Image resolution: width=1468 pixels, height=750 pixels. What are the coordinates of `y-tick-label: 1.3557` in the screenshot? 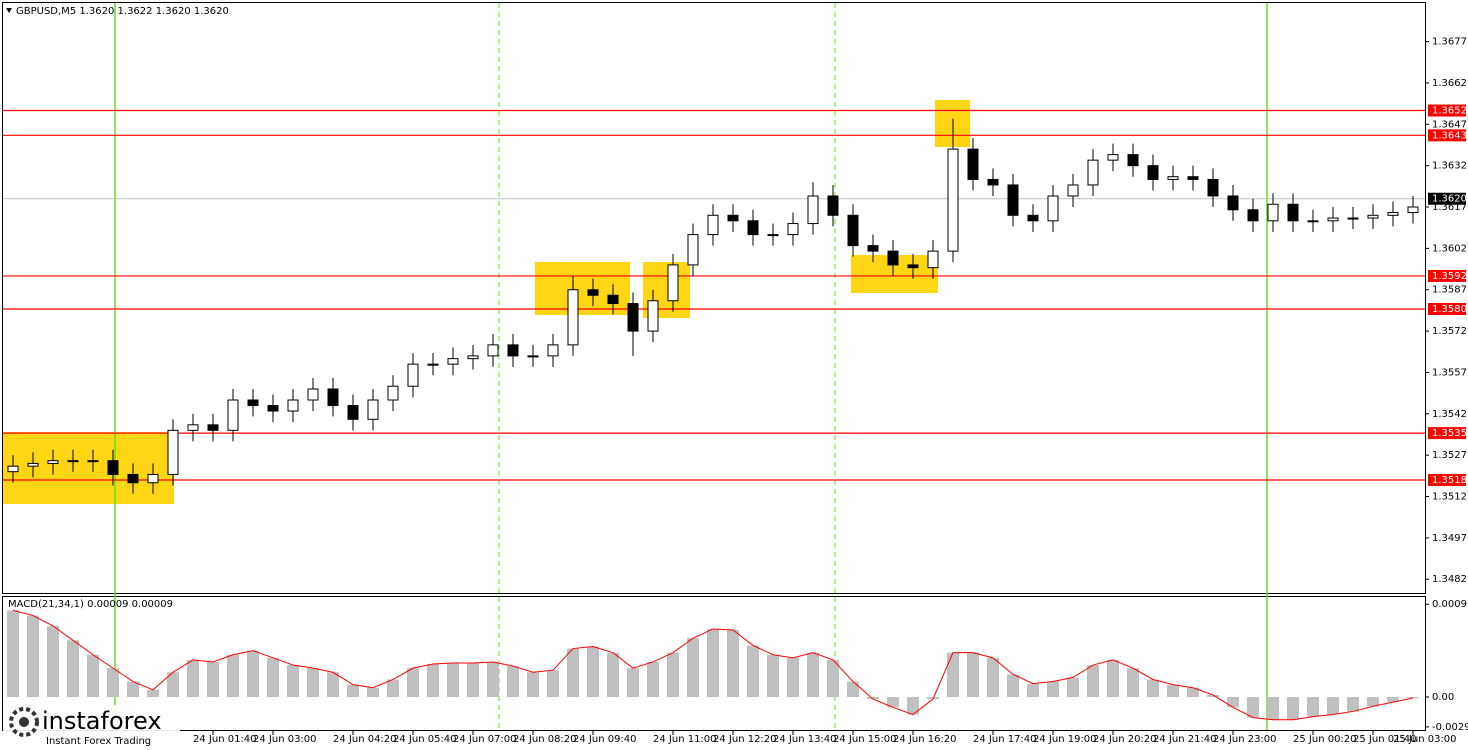 It's located at (1449, 372).